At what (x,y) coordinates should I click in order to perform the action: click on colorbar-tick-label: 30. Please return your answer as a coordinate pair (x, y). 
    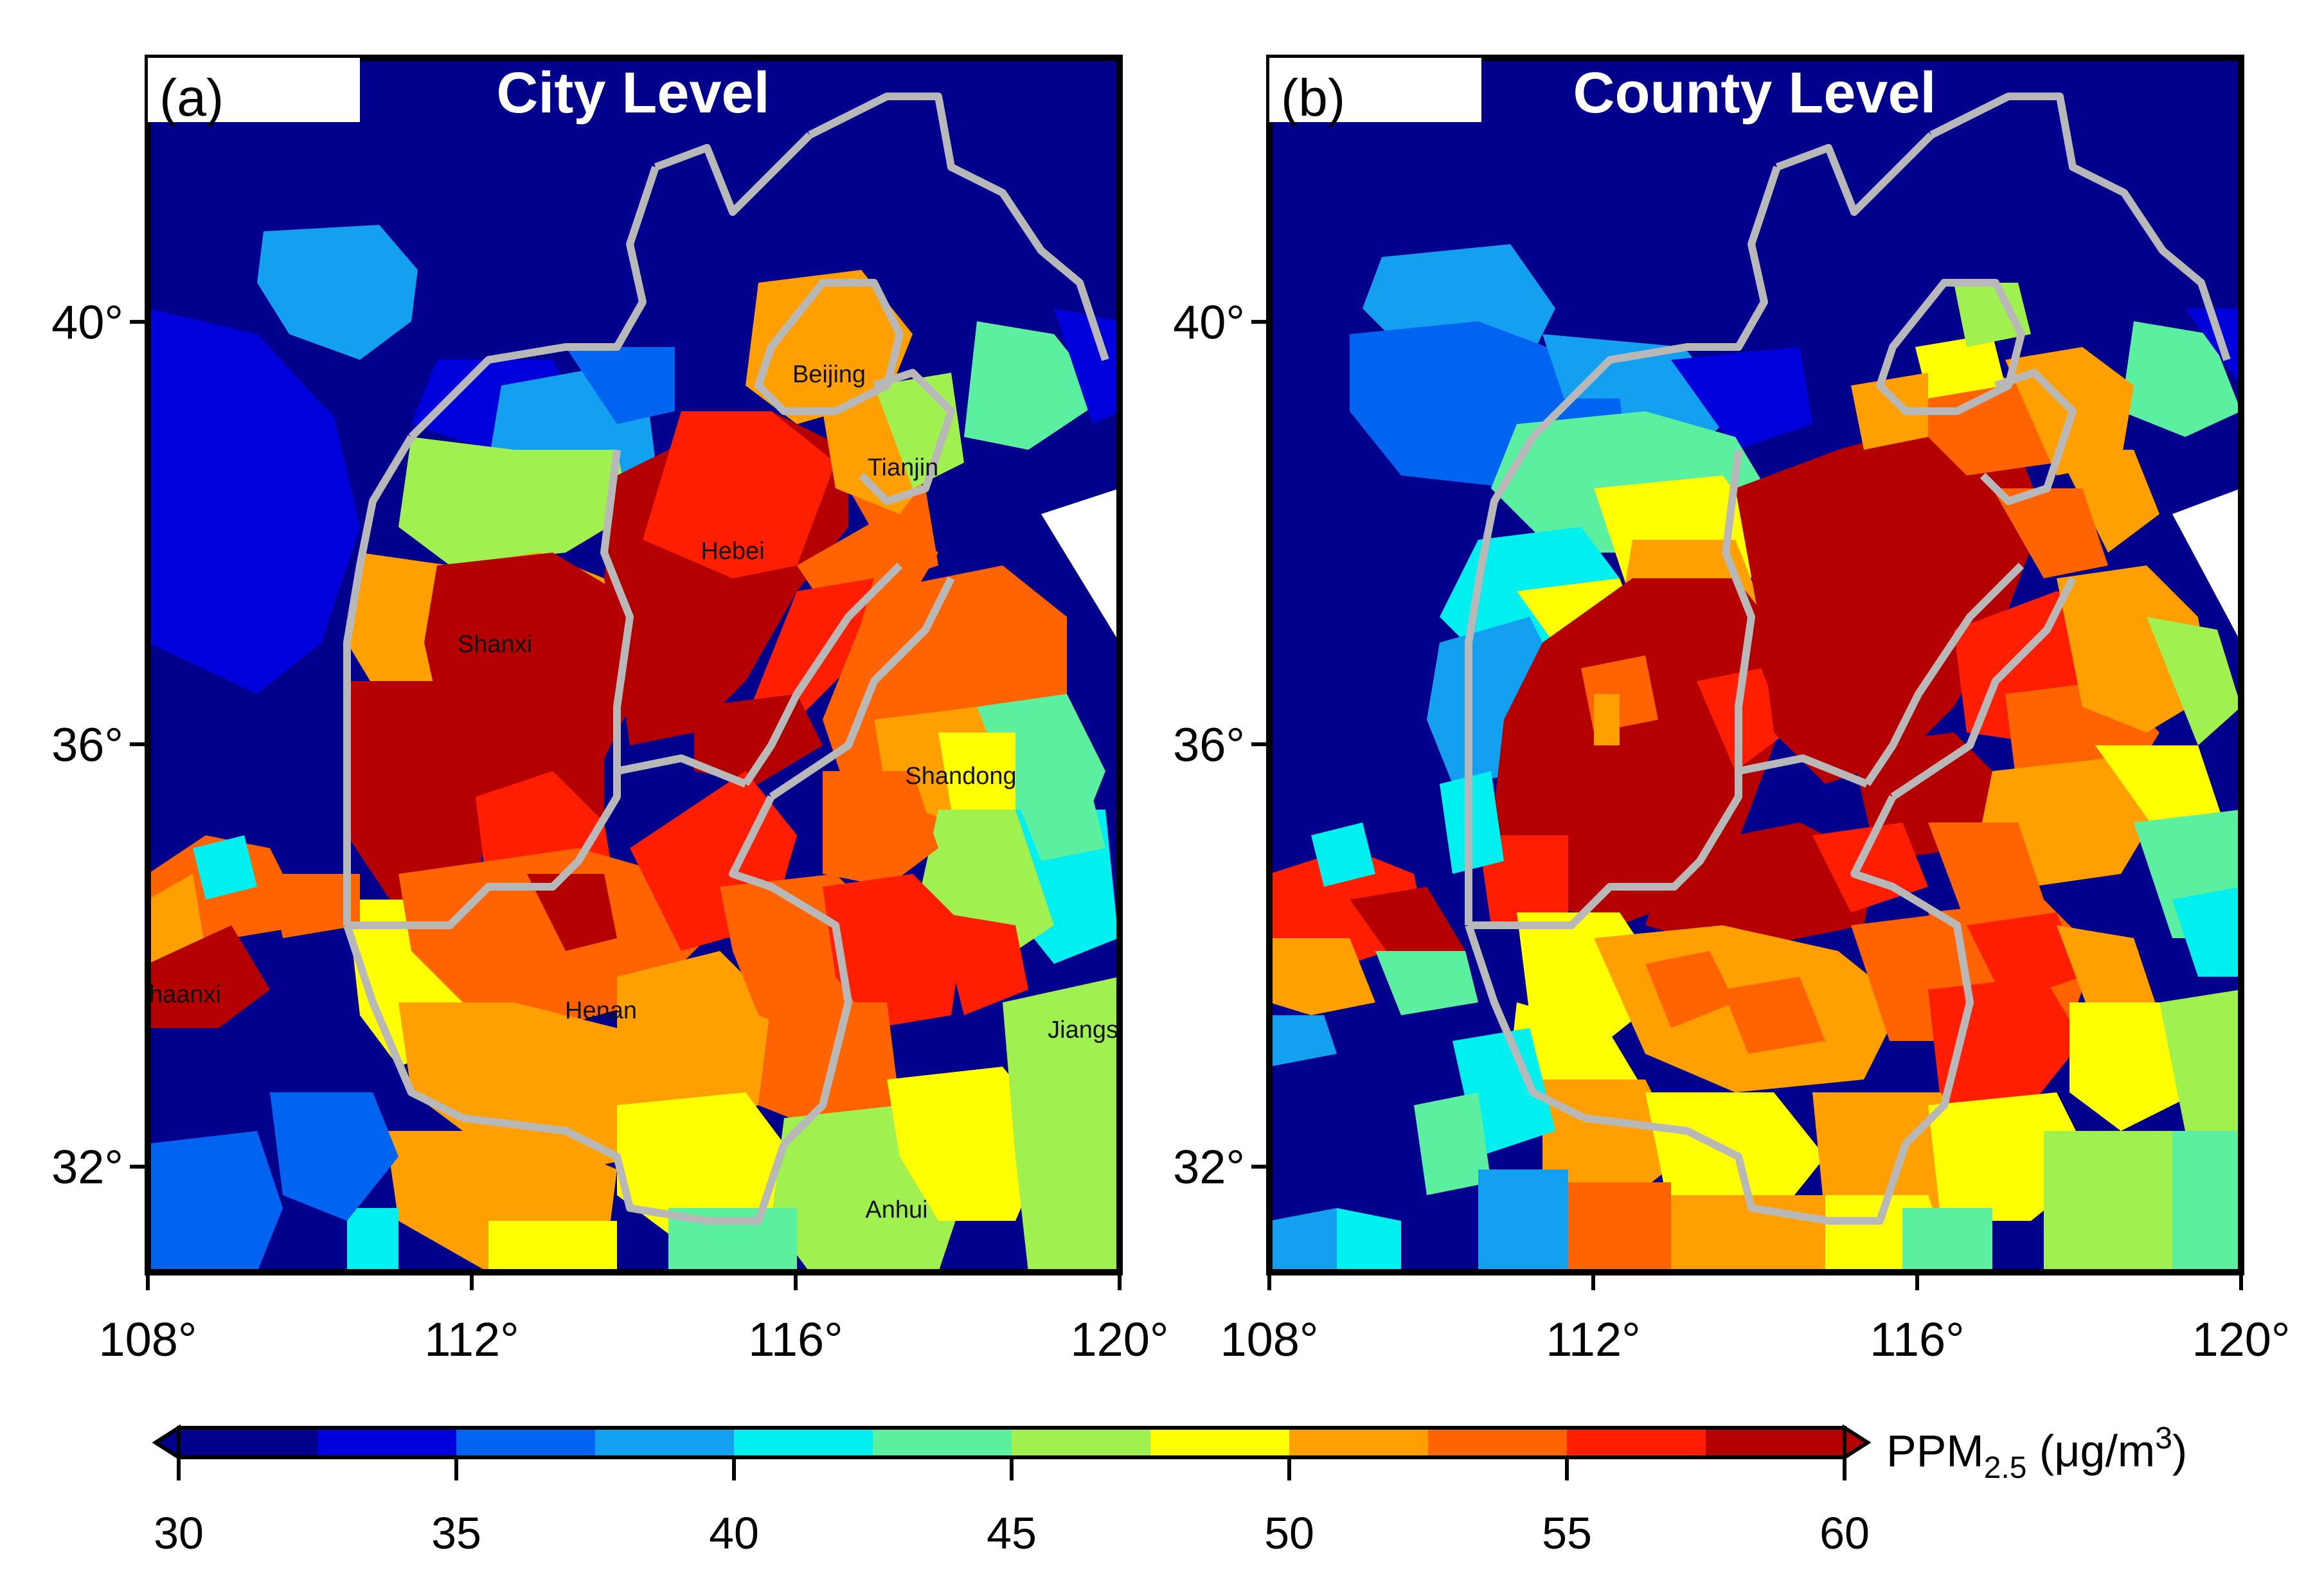
    Looking at the image, I should click on (179, 1533).